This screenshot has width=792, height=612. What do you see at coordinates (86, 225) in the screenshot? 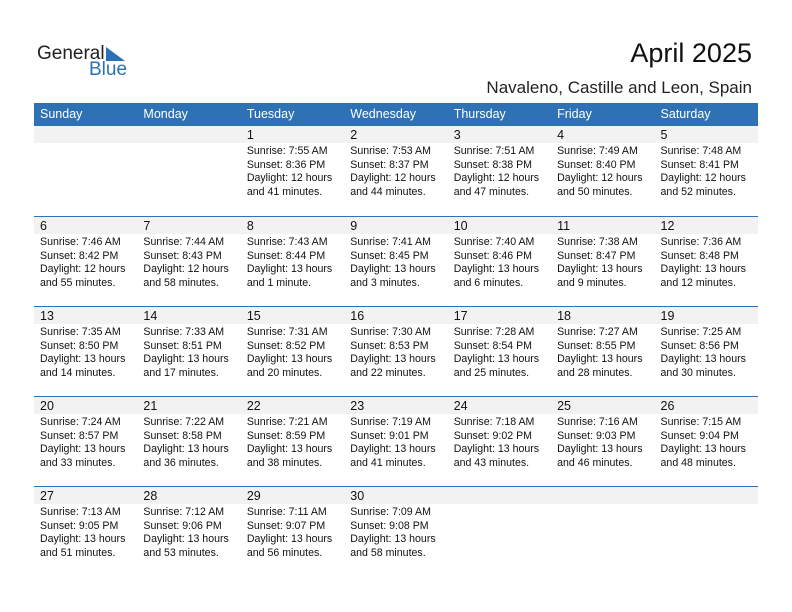
I see `day-number: 6` at bounding box center [86, 225].